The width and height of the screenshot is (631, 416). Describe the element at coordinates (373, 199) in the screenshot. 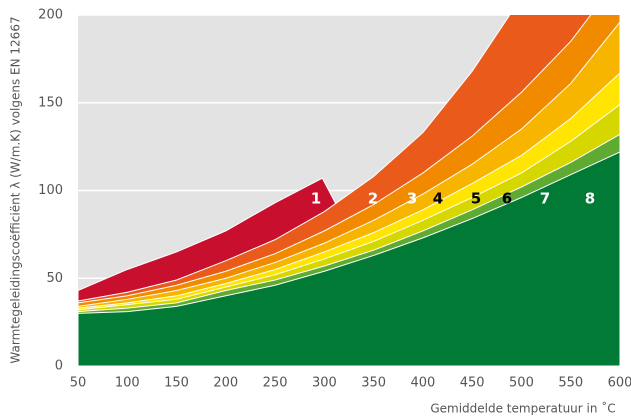

I see `band-label: 2` at that location.